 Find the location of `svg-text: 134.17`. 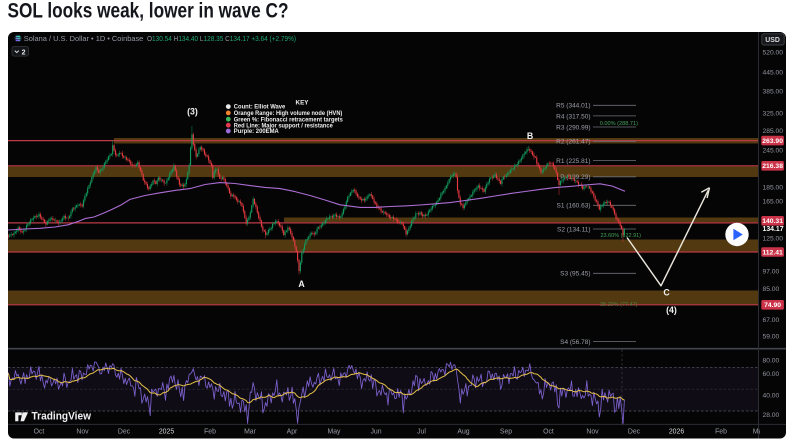

svg-text: 134.17 is located at coordinates (773, 229).